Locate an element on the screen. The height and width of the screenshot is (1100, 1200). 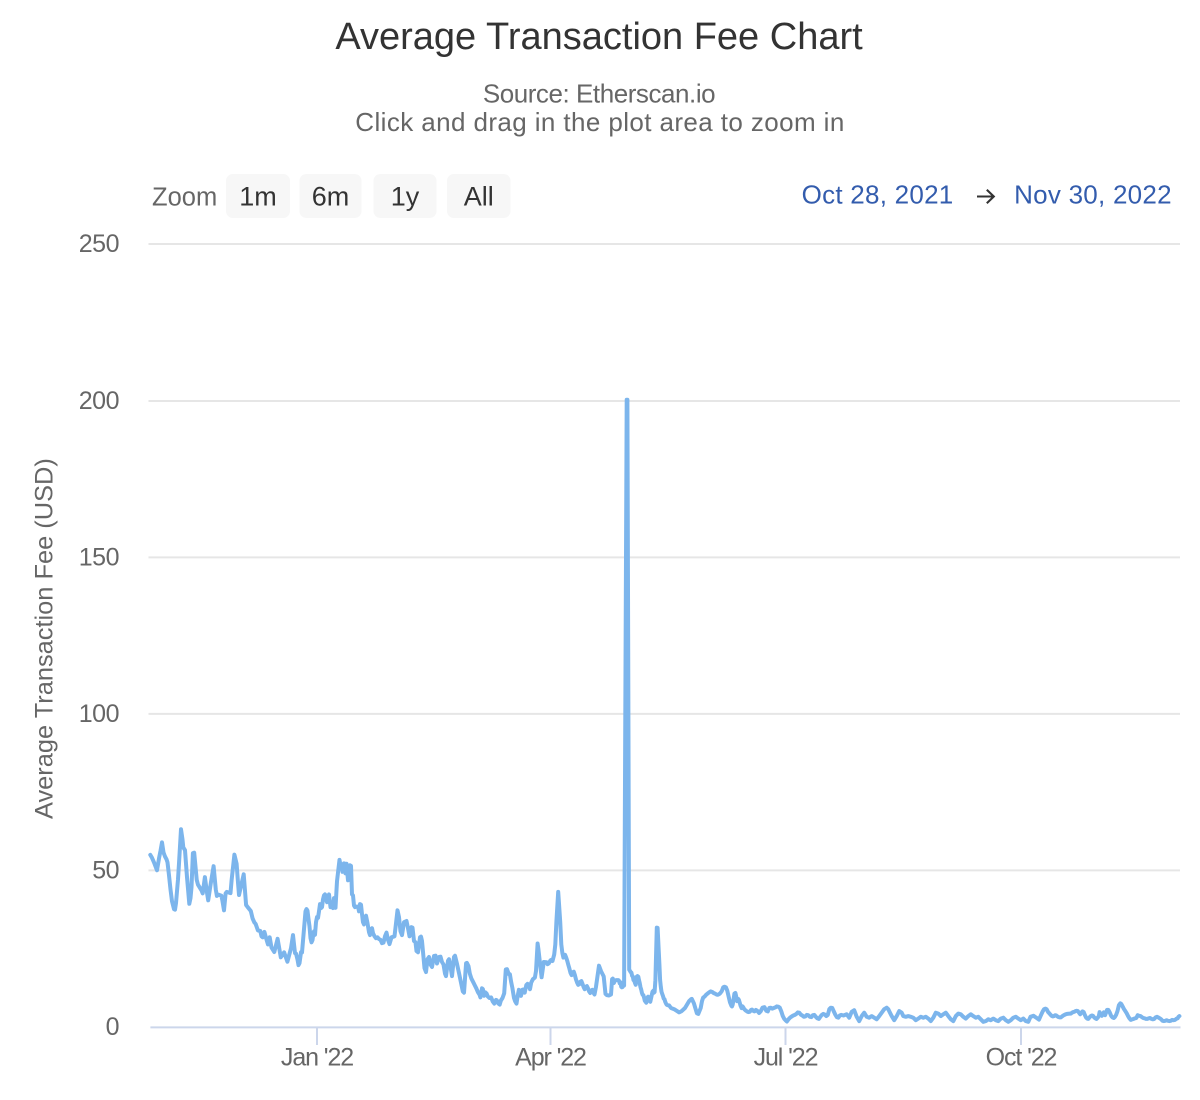
svg-text: 100 is located at coordinates (99, 714).